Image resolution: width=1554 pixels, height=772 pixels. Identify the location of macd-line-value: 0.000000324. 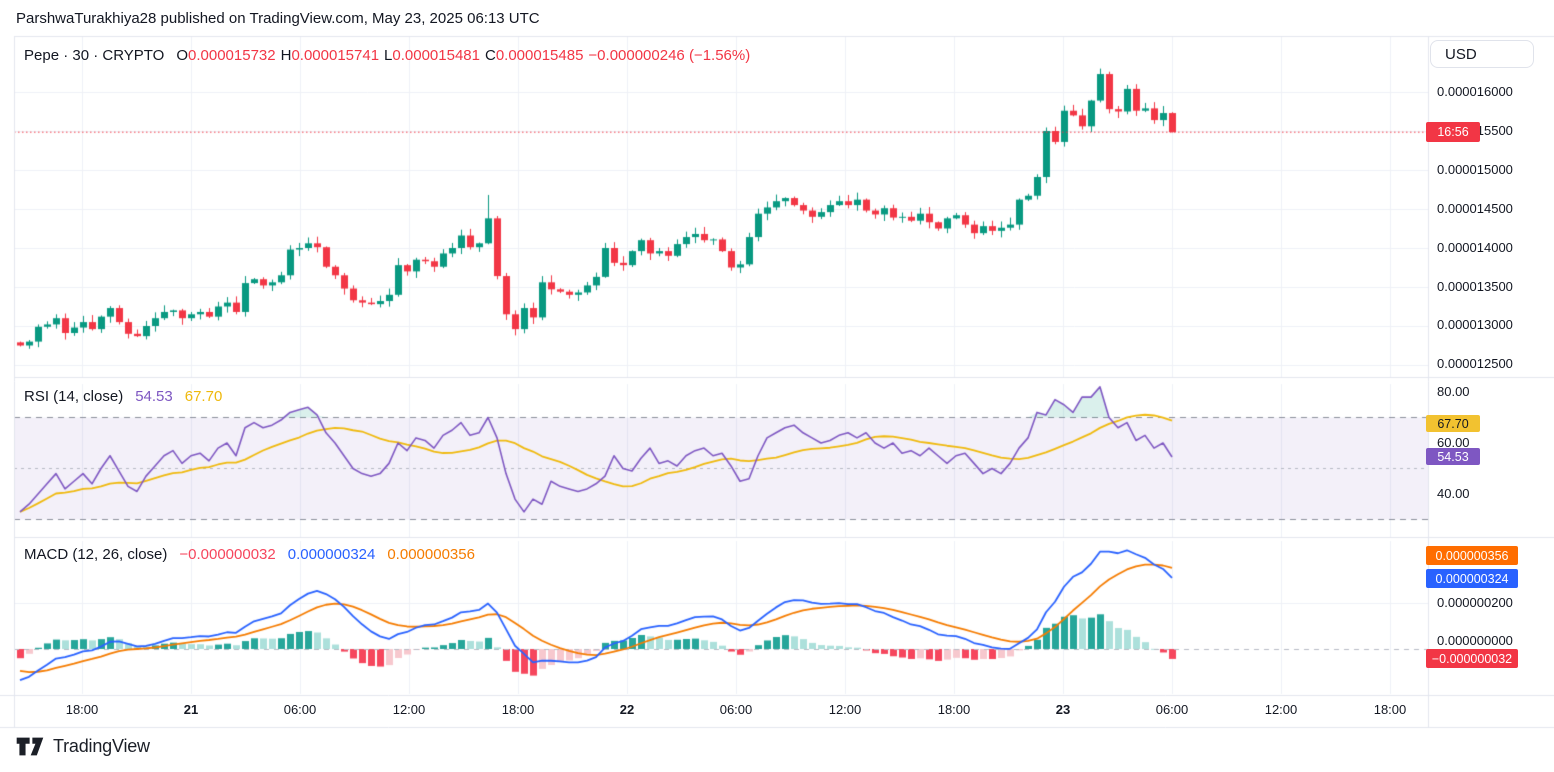
(331, 554).